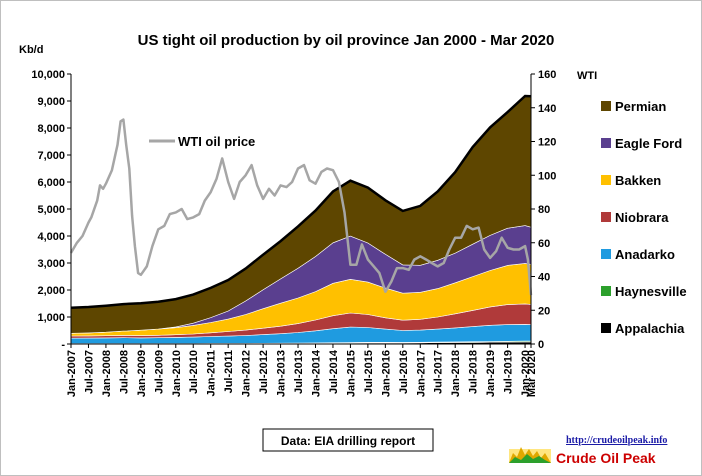 The width and height of the screenshot is (702, 476). What do you see at coordinates (547, 176) in the screenshot?
I see `right-tick-label: 100` at bounding box center [547, 176].